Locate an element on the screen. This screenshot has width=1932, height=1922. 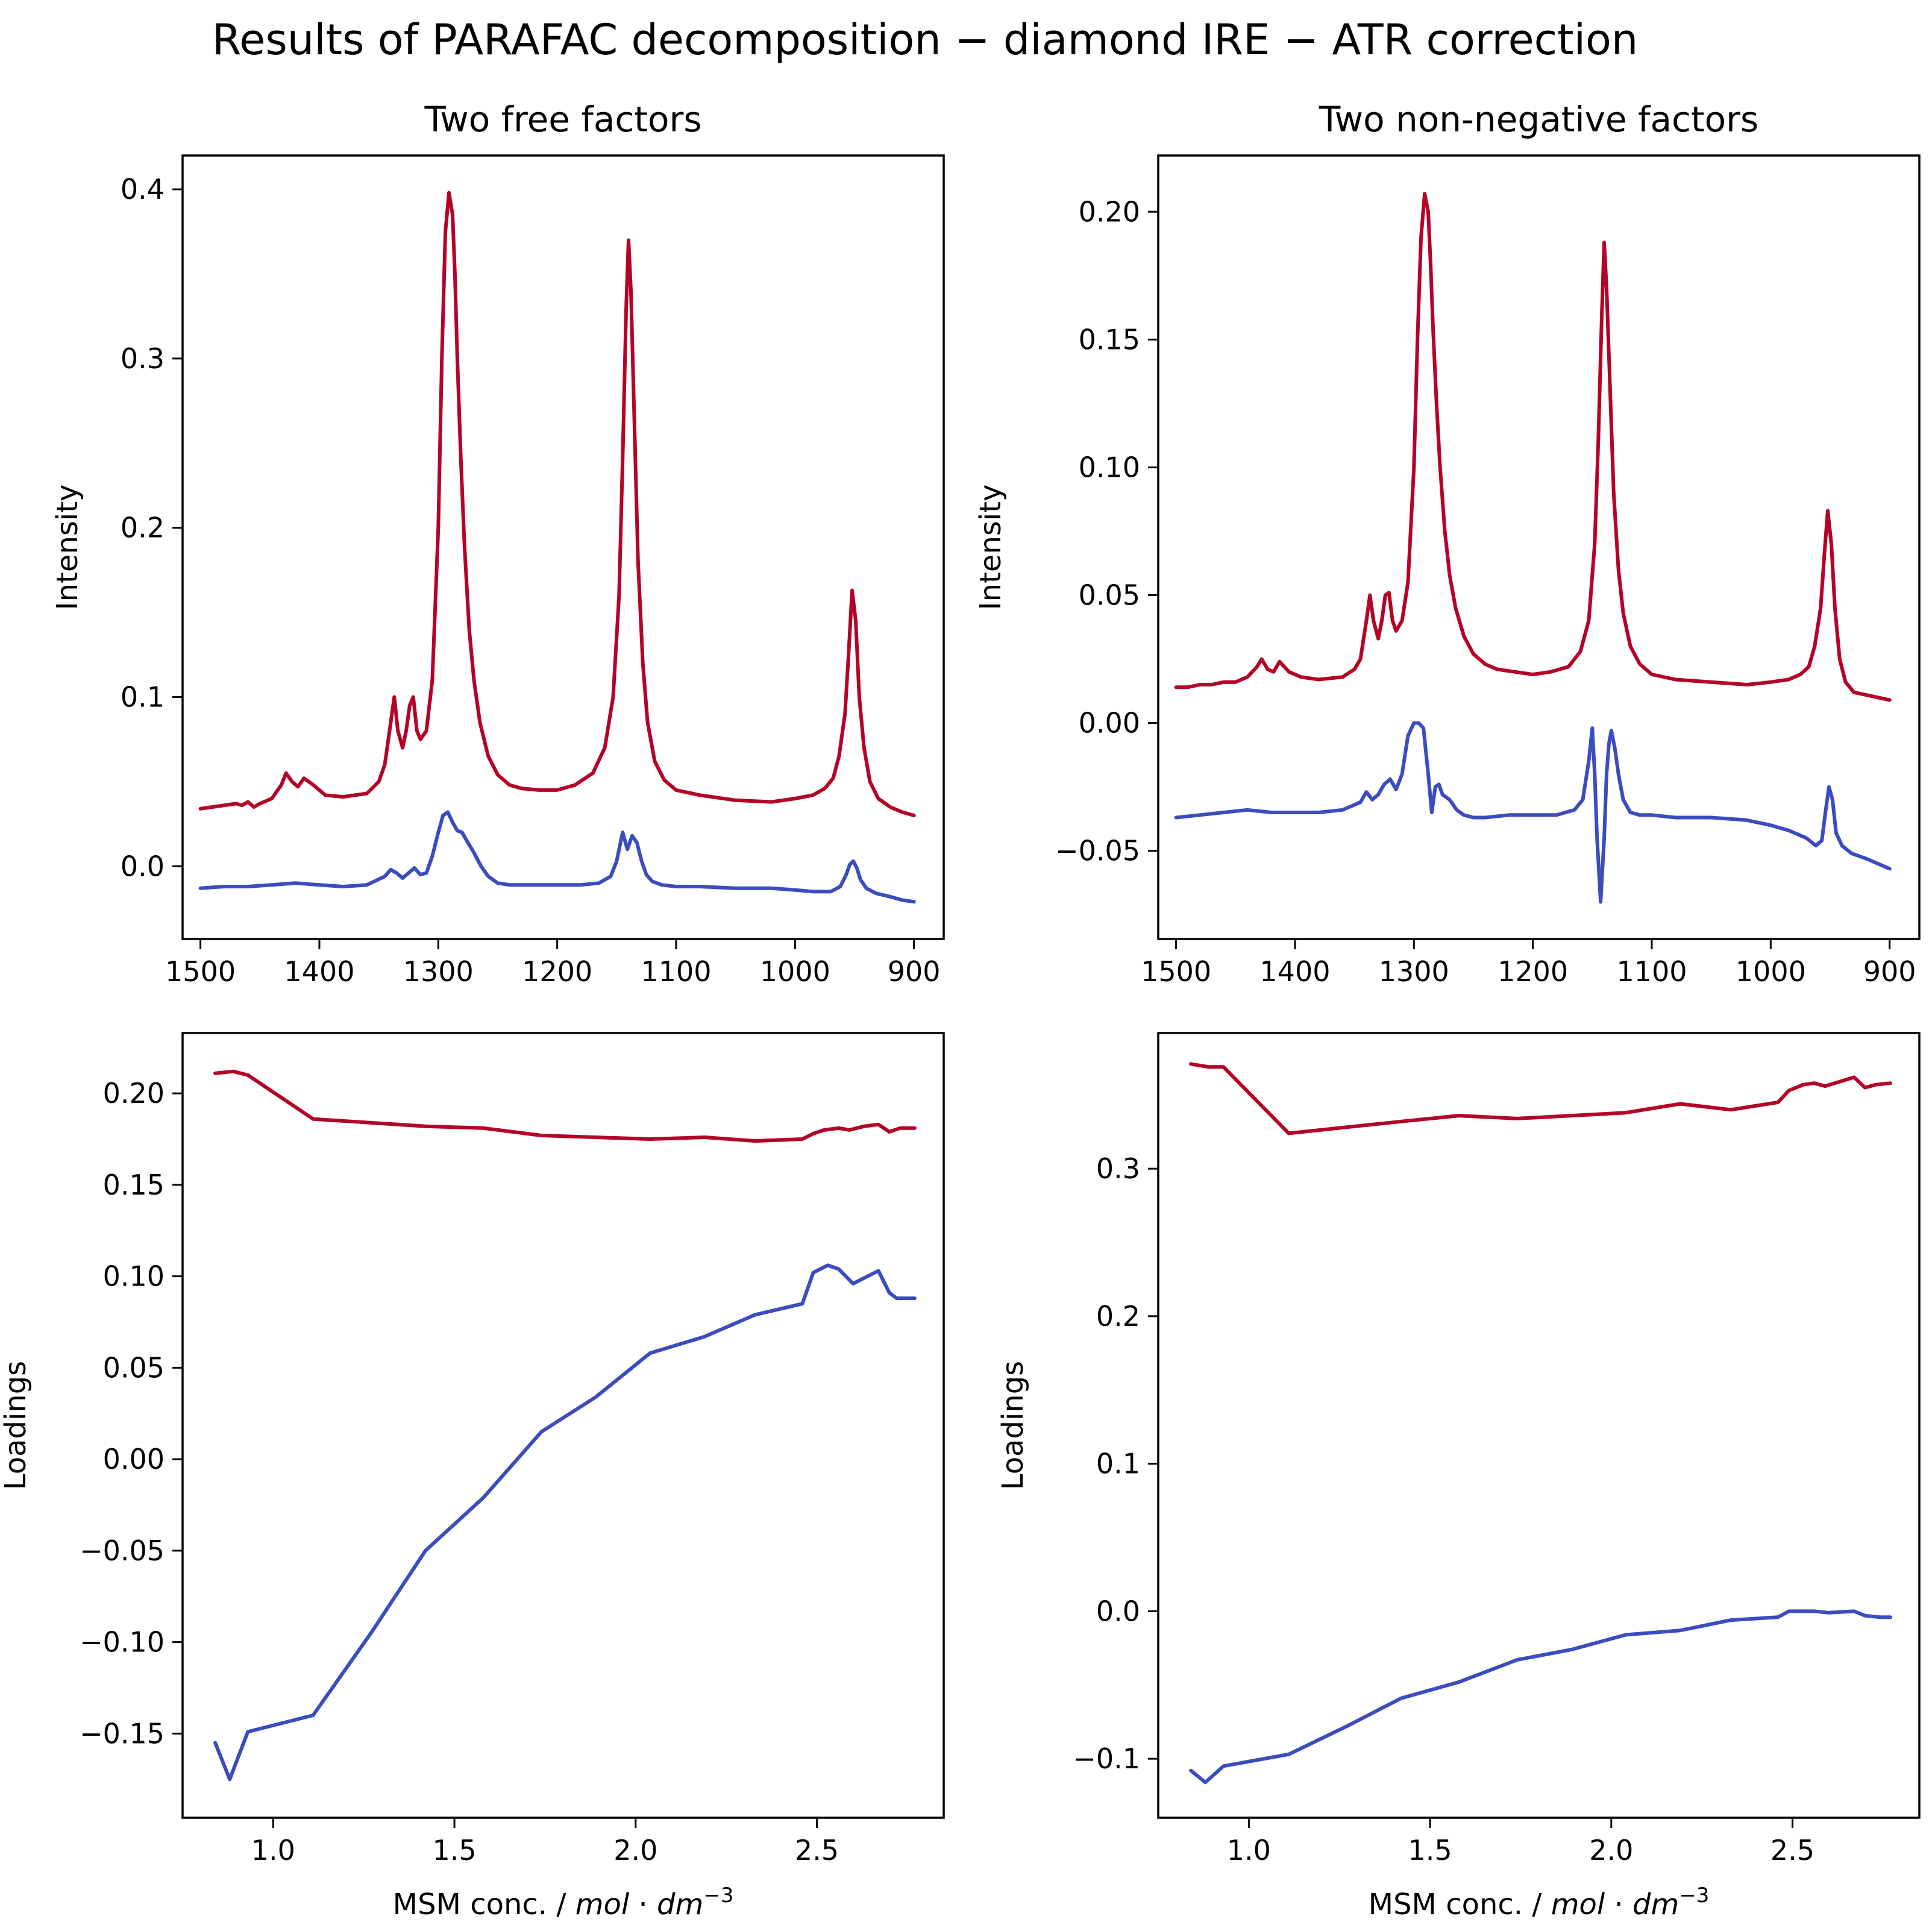
y-tick-label-bl: 0.15 is located at coordinates (134, 1185).